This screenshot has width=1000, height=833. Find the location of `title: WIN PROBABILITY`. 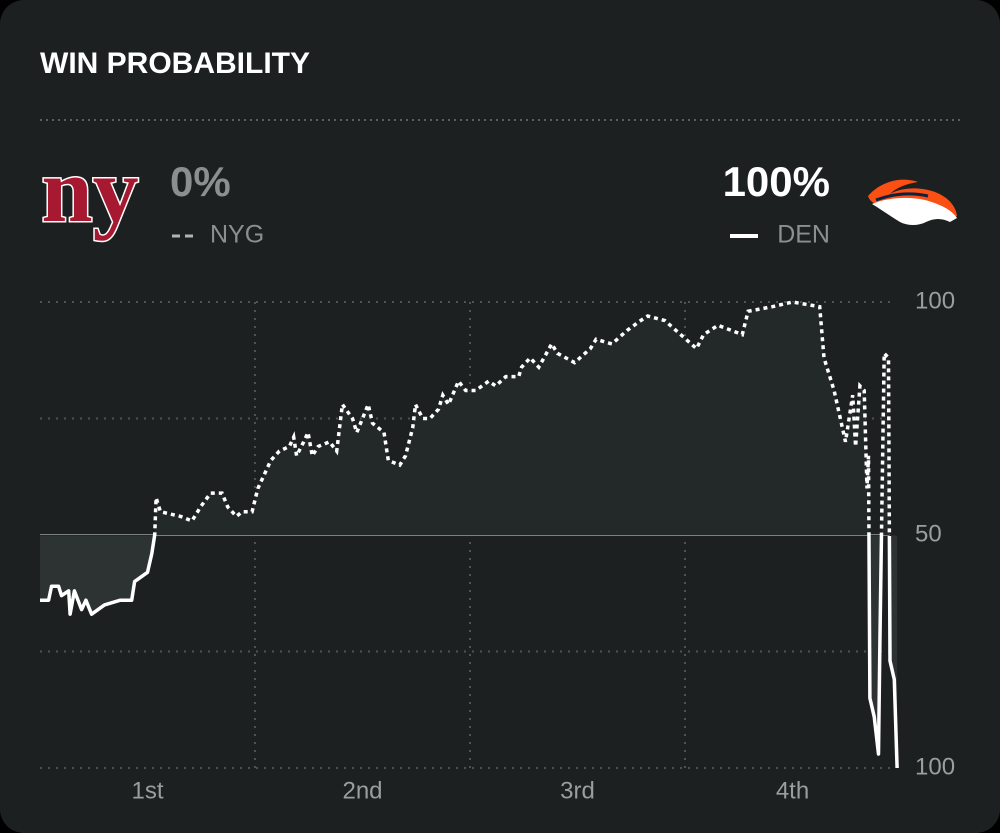

title: WIN PROBABILITY is located at coordinates (175, 63).